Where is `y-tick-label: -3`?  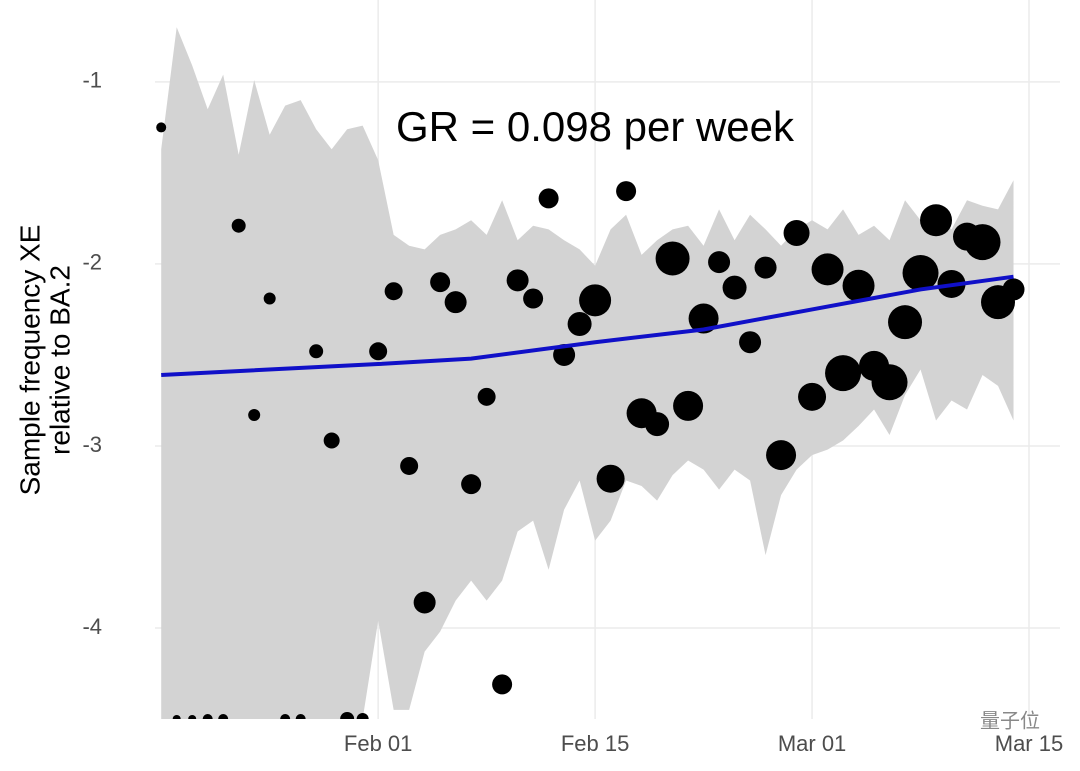 y-tick-label: -3 is located at coordinates (92, 444).